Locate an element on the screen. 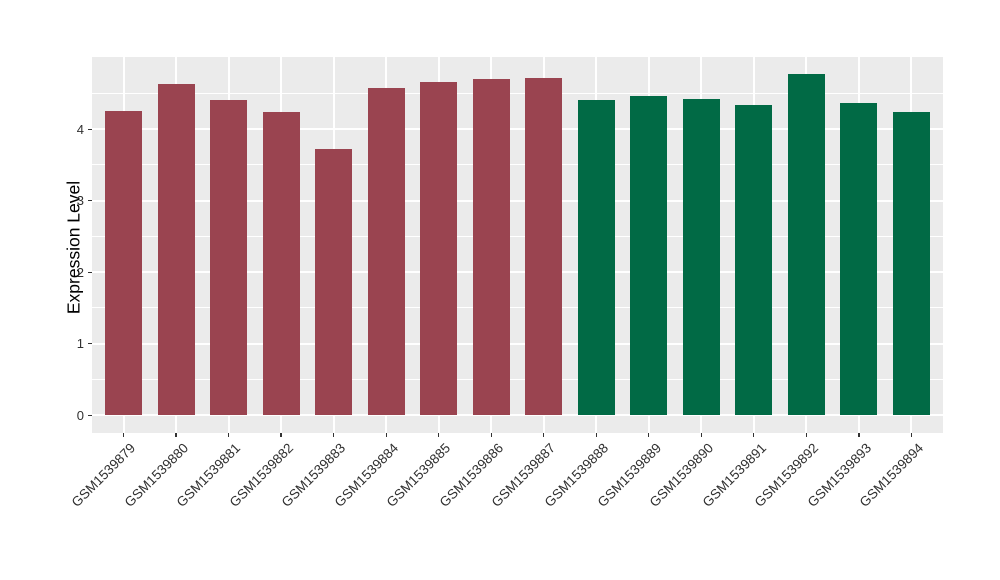 Image resolution: width=1000 pixels, height=580 pixels. y-tick-label: 2 is located at coordinates (80, 272).